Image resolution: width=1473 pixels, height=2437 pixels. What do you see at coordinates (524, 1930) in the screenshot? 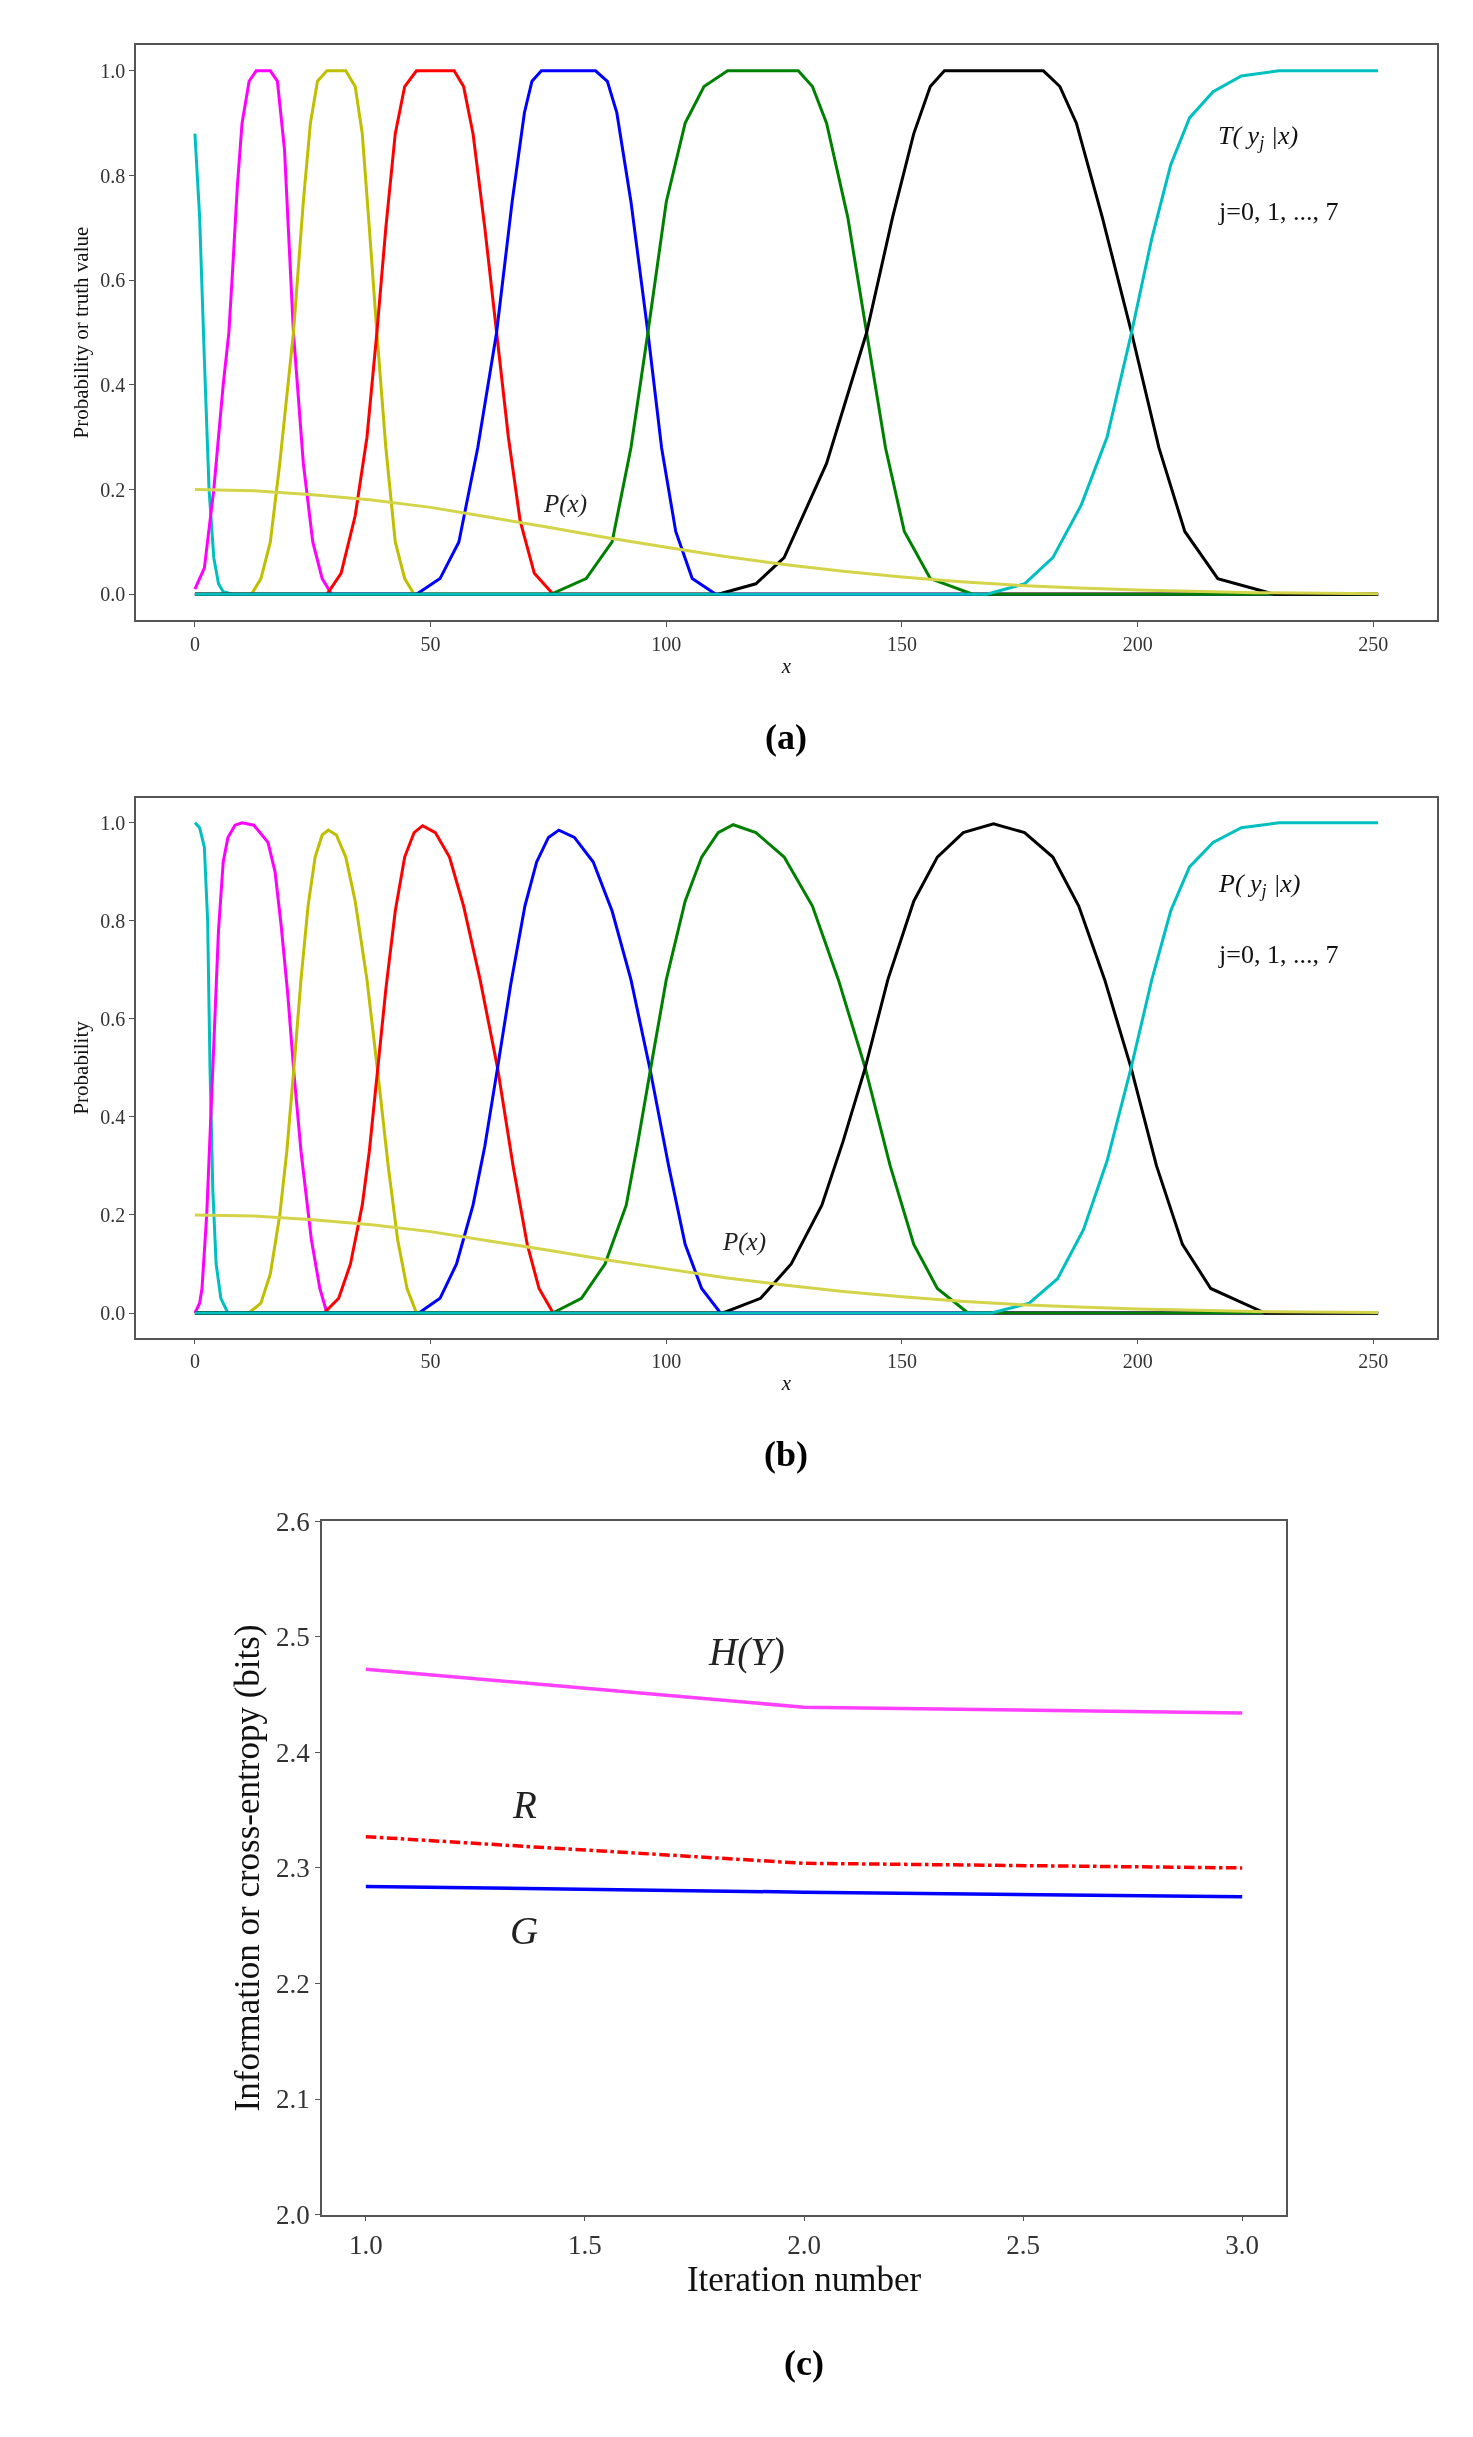
I see `series-label: G` at bounding box center [524, 1930].